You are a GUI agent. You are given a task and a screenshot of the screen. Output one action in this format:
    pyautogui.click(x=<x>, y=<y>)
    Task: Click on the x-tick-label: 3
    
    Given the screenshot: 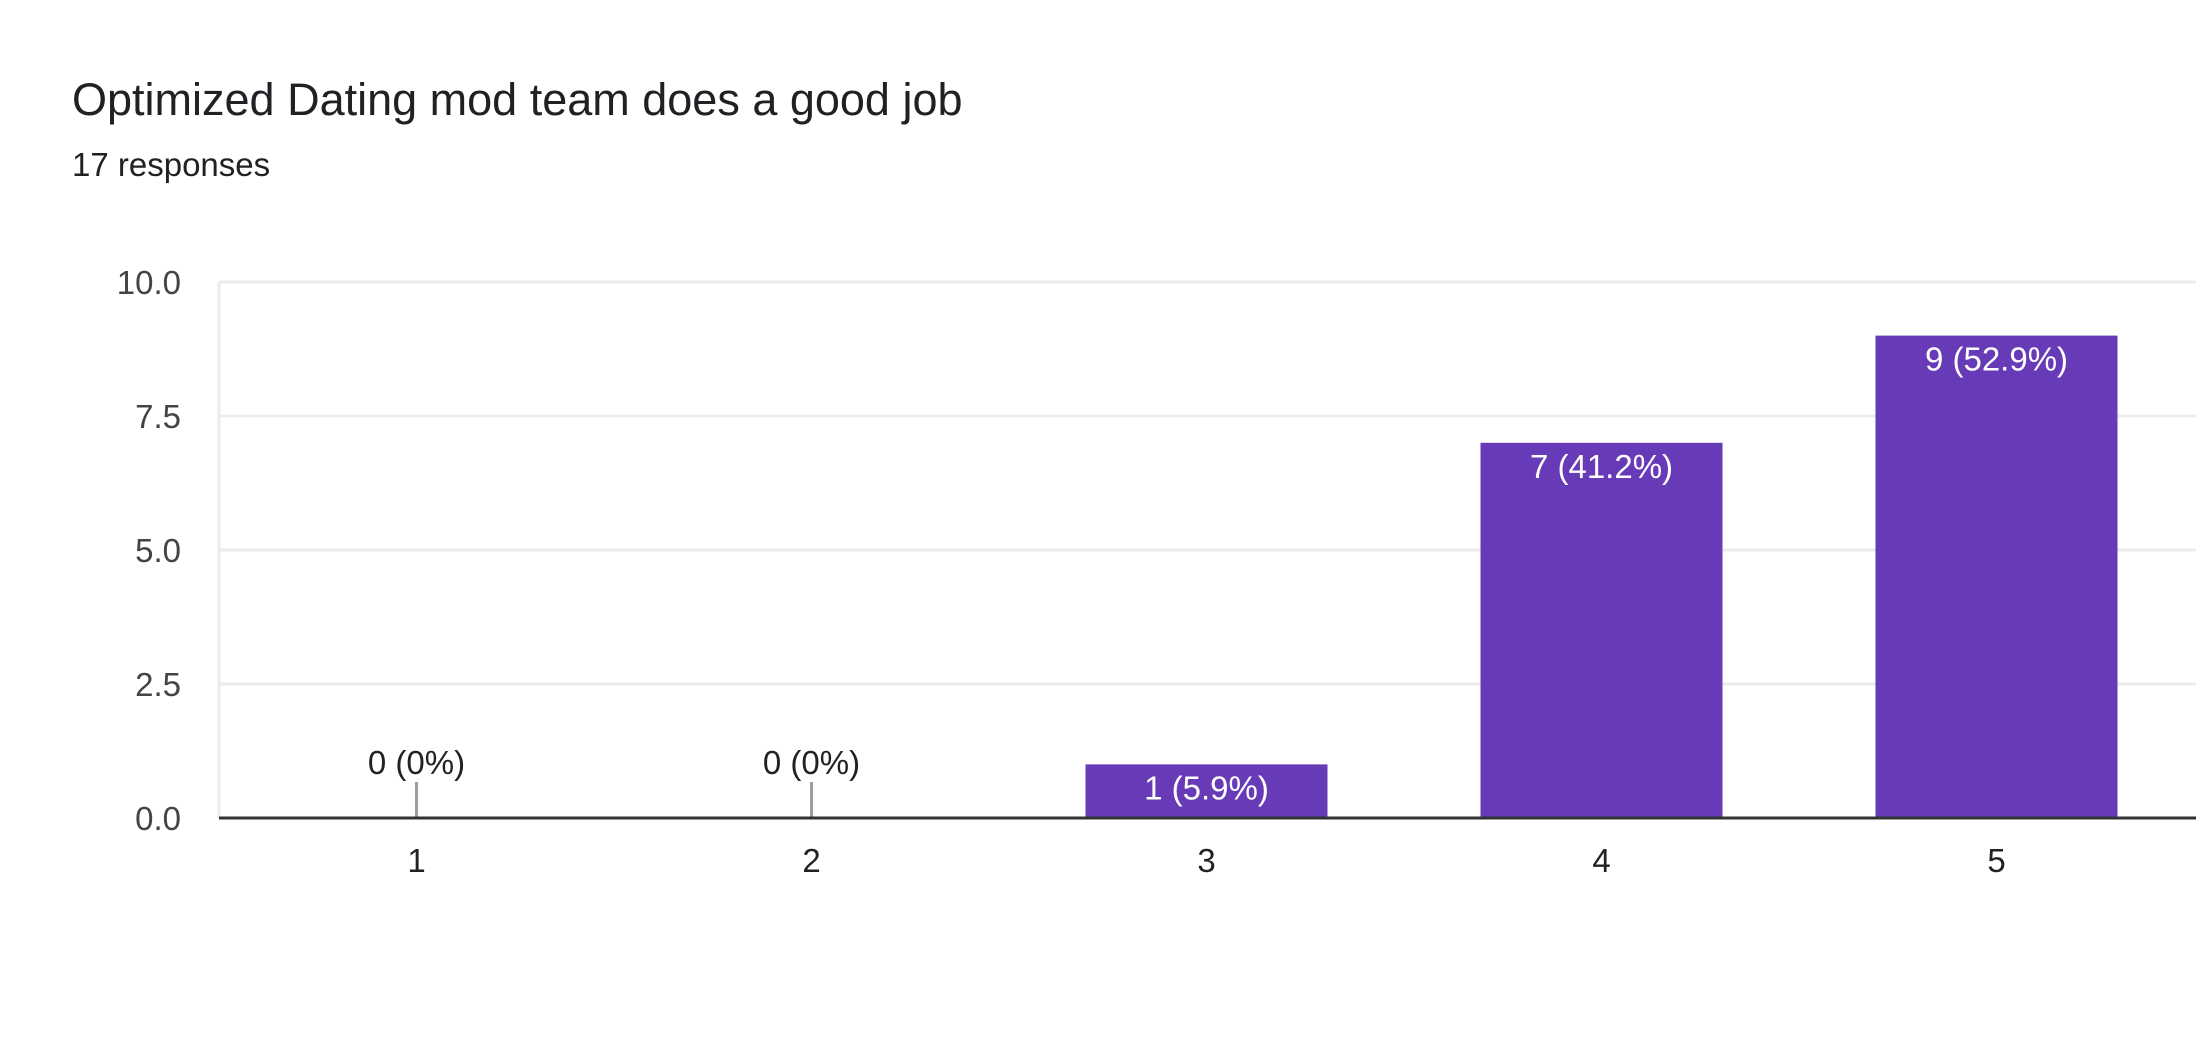 What is the action you would take?
    pyautogui.click(x=1206, y=860)
    